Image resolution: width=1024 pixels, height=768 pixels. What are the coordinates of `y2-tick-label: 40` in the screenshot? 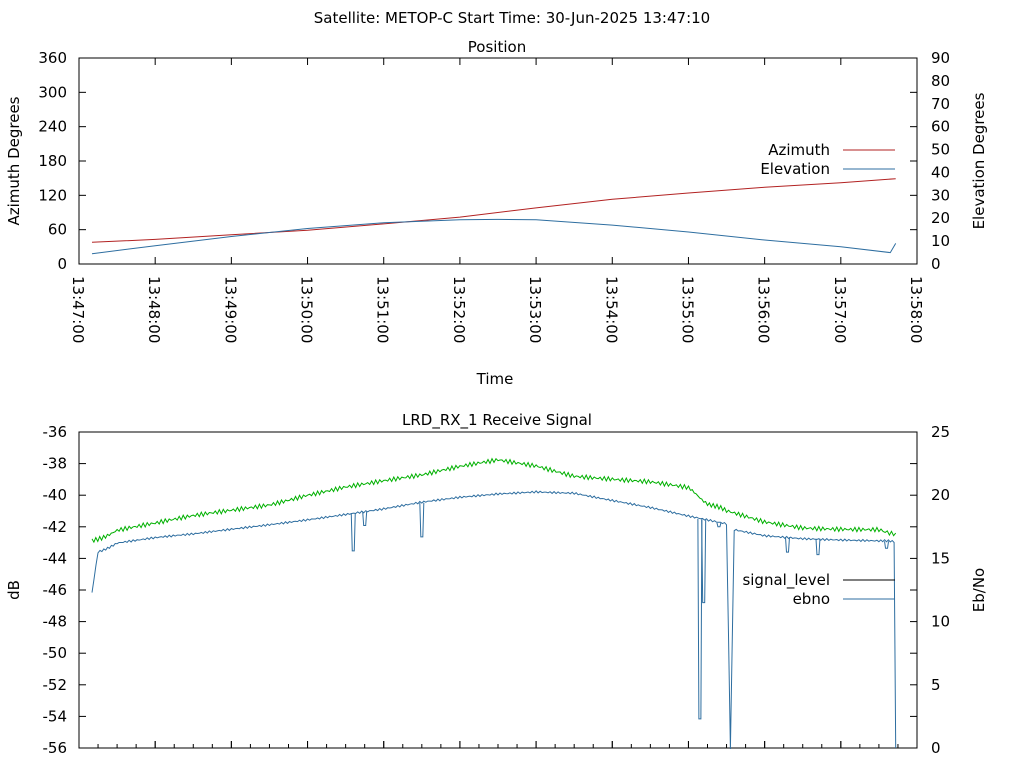 It's located at (940, 172).